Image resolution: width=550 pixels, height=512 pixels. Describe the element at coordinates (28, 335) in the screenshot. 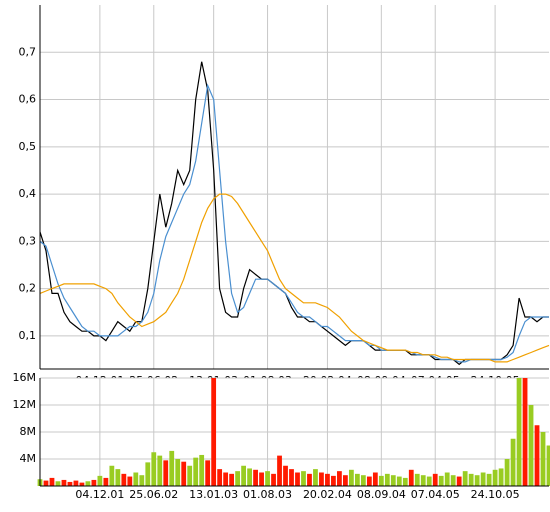

I see `y-tick-label: 0,1` at that location.